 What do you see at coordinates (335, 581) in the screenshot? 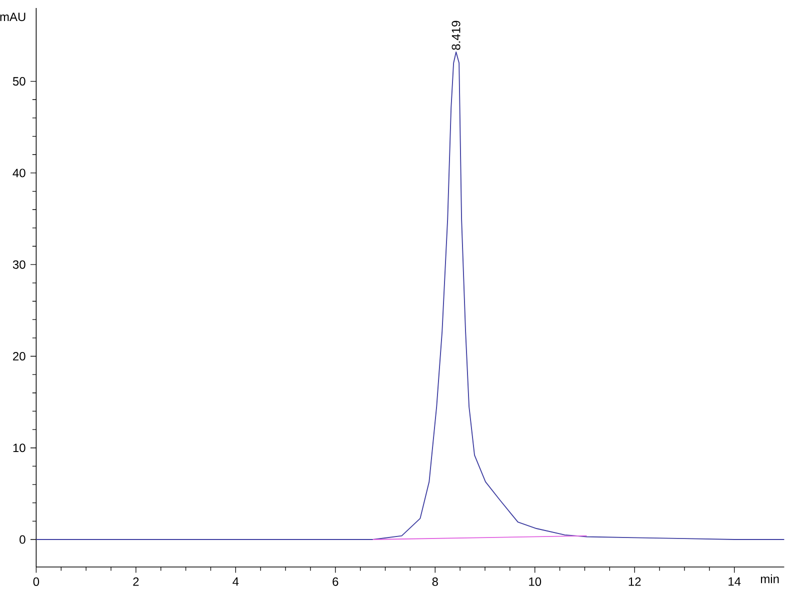
I see `x-tick-label: 6` at bounding box center [335, 581].